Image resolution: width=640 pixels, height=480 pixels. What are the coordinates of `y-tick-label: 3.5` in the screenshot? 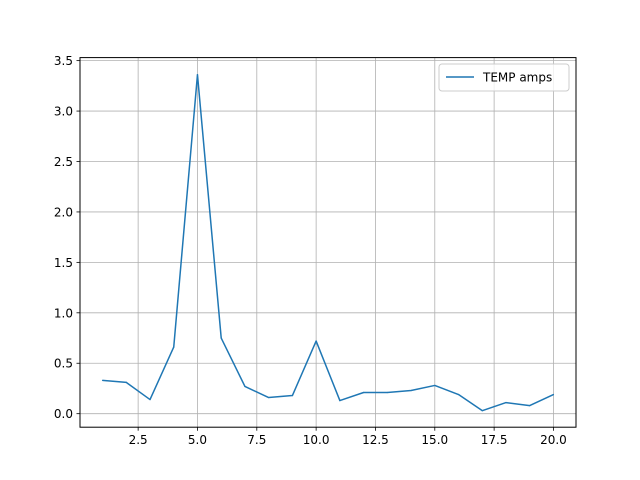 It's located at (63, 61).